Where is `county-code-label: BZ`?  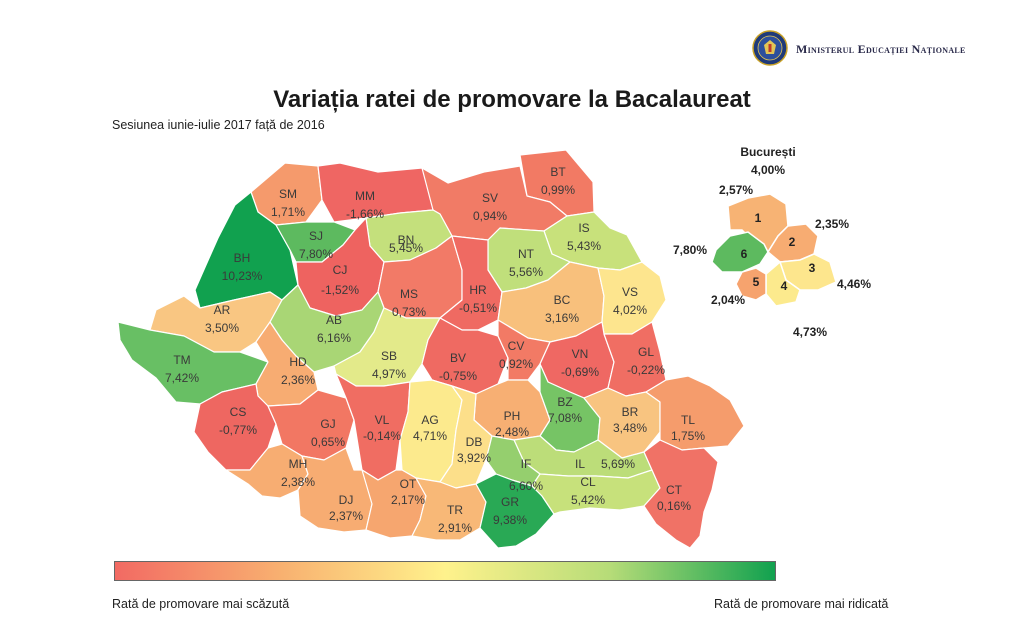
county-code-label: BZ is located at coordinates (564, 402).